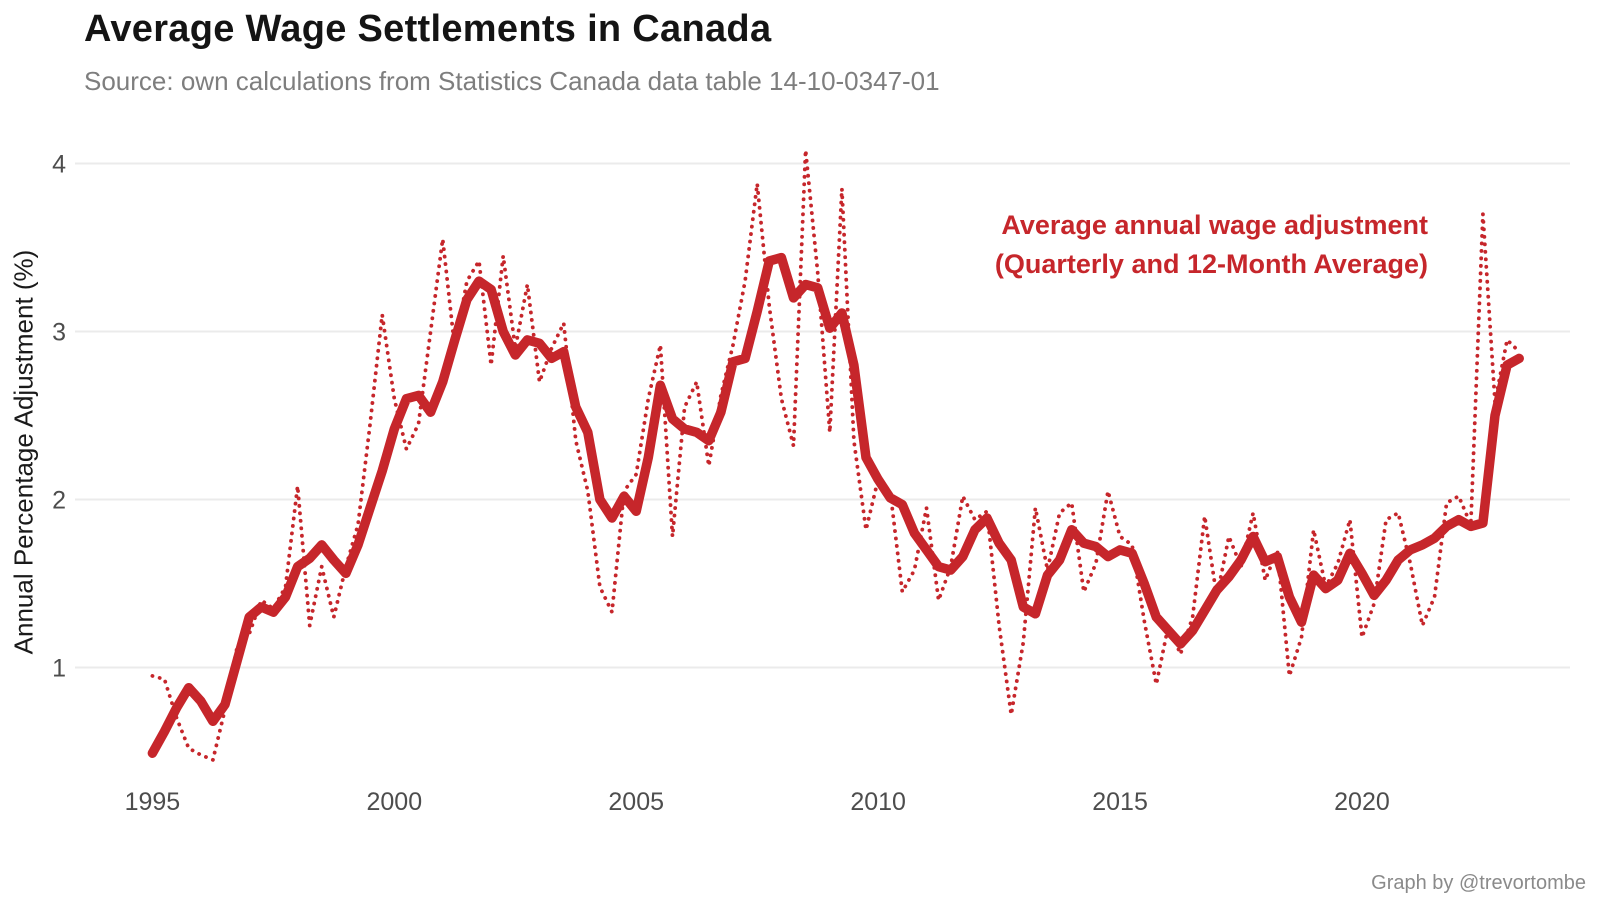  What do you see at coordinates (1478, 883) in the screenshot?
I see `credit-attribution: Graph by @trevortombe` at bounding box center [1478, 883].